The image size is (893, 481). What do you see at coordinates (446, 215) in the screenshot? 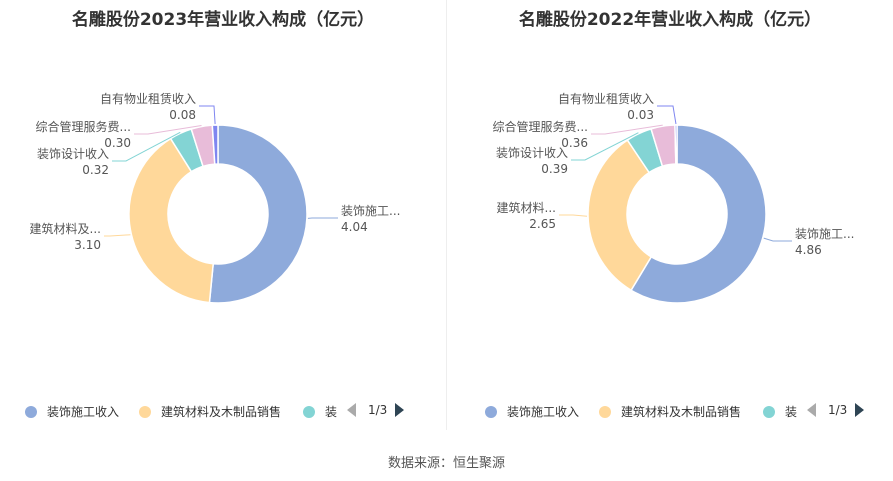
I see `divider` at bounding box center [446, 215].